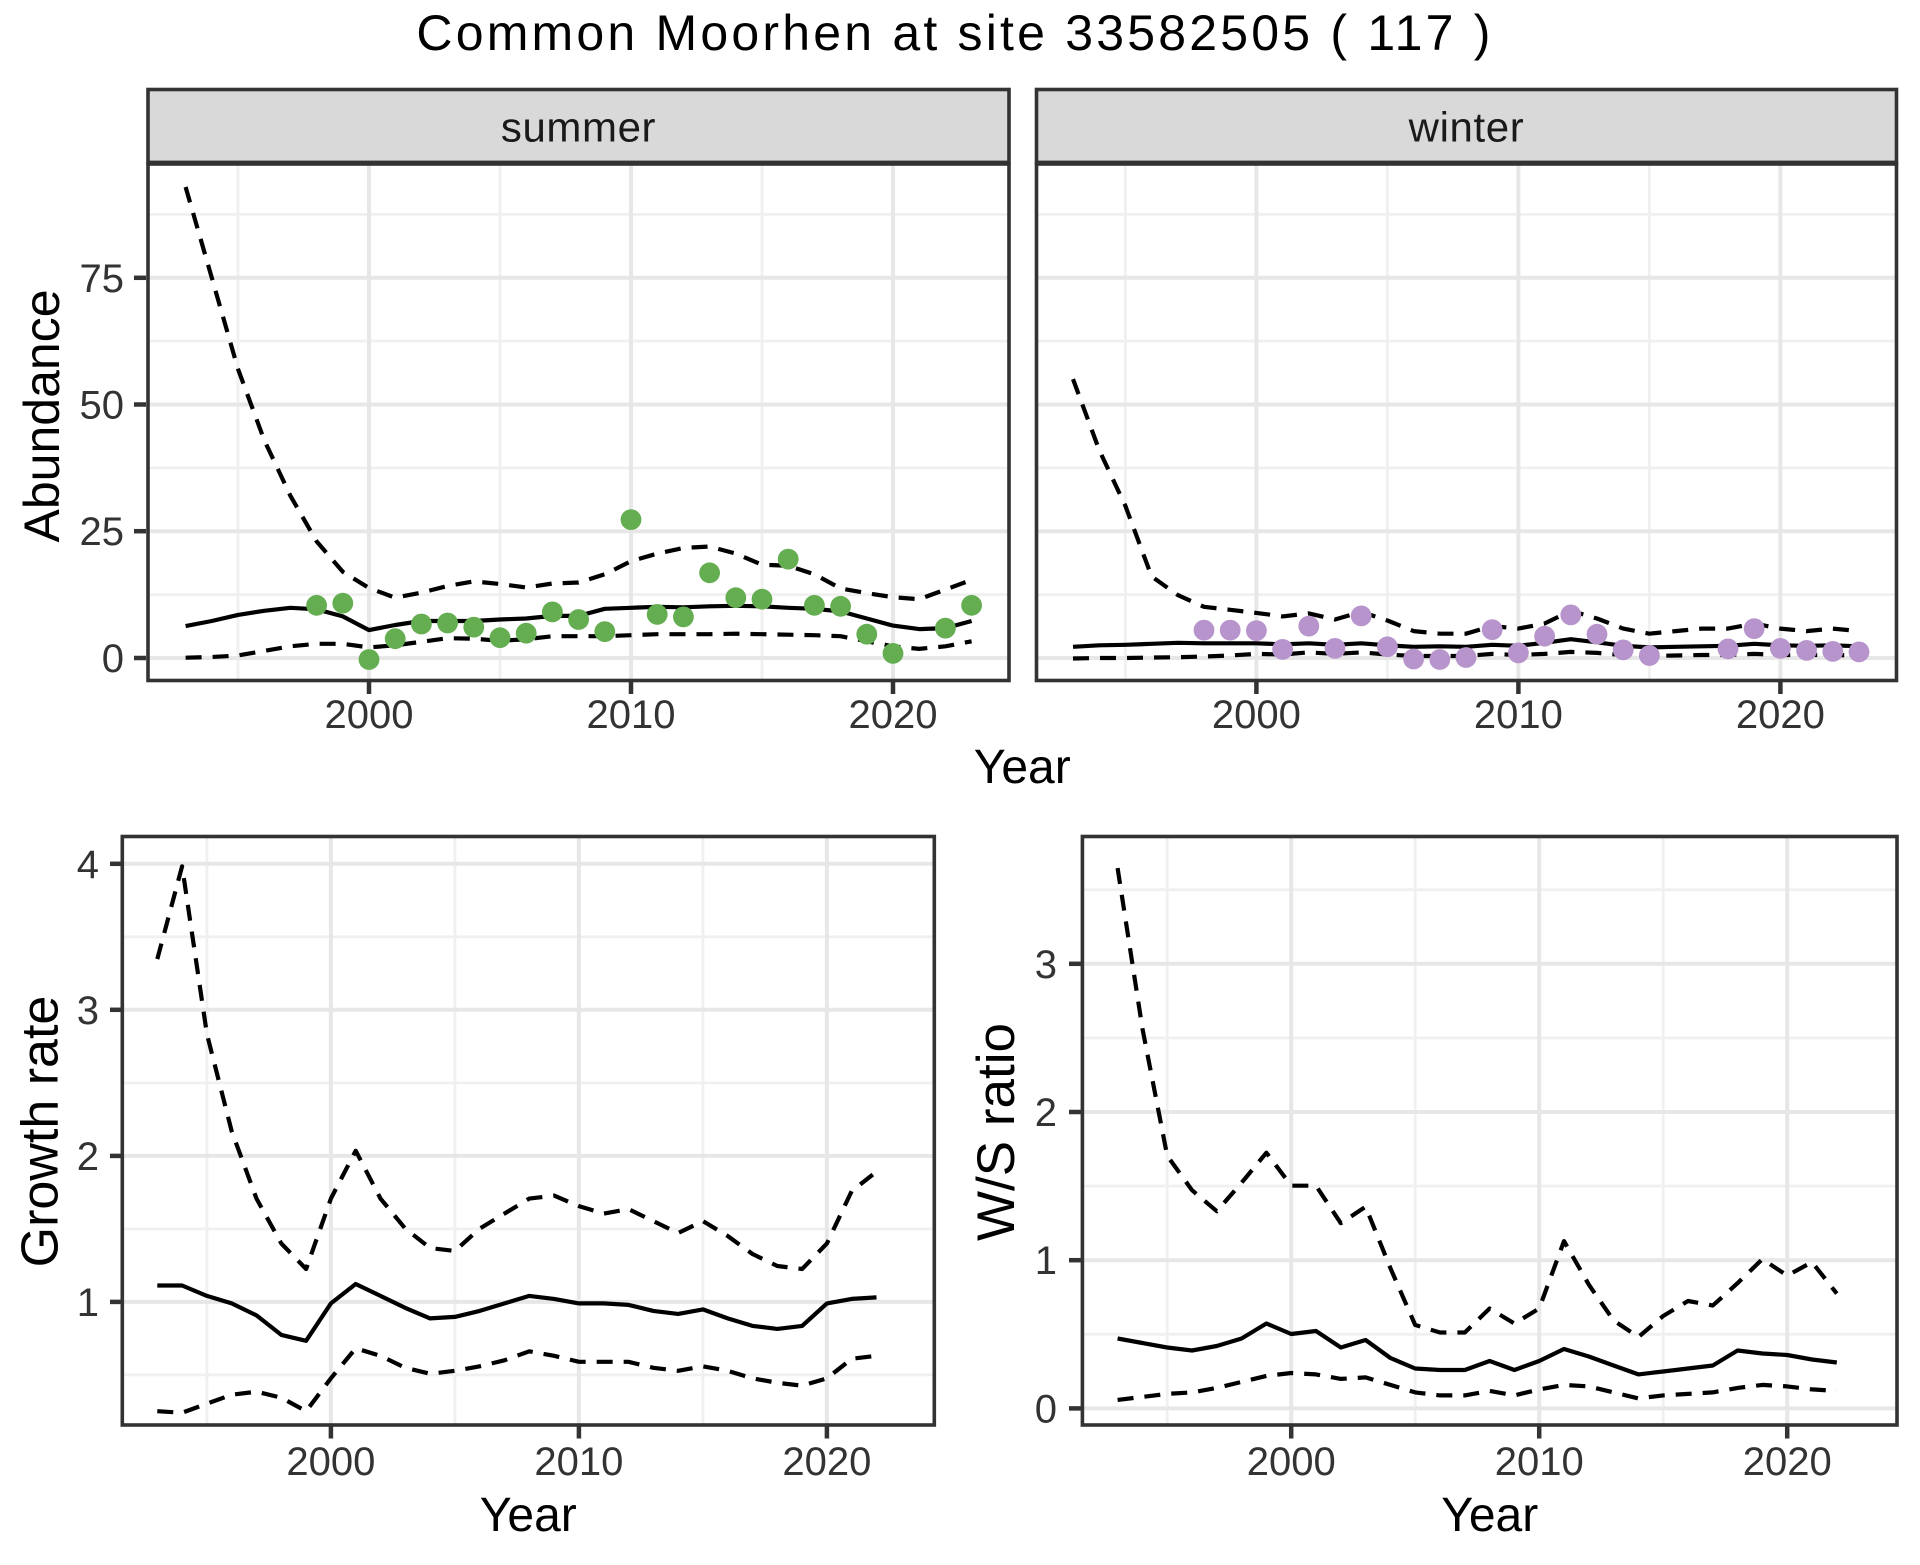 The height and width of the screenshot is (1565, 1920). What do you see at coordinates (102, 279) in the screenshot?
I see `svg-text: 75` at bounding box center [102, 279].